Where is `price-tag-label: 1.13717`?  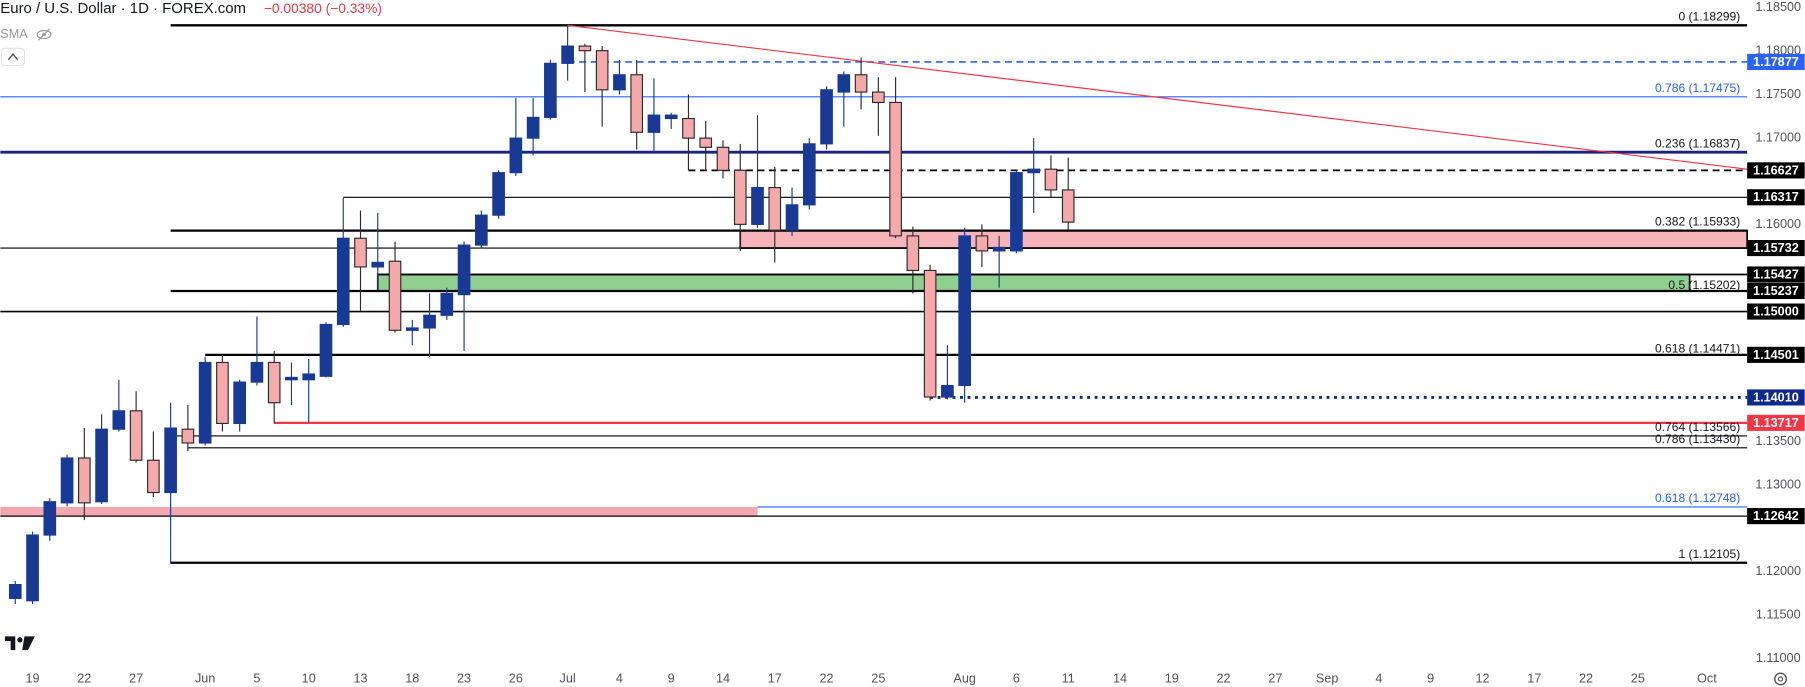
price-tag-label: 1.13717 is located at coordinates (1776, 423).